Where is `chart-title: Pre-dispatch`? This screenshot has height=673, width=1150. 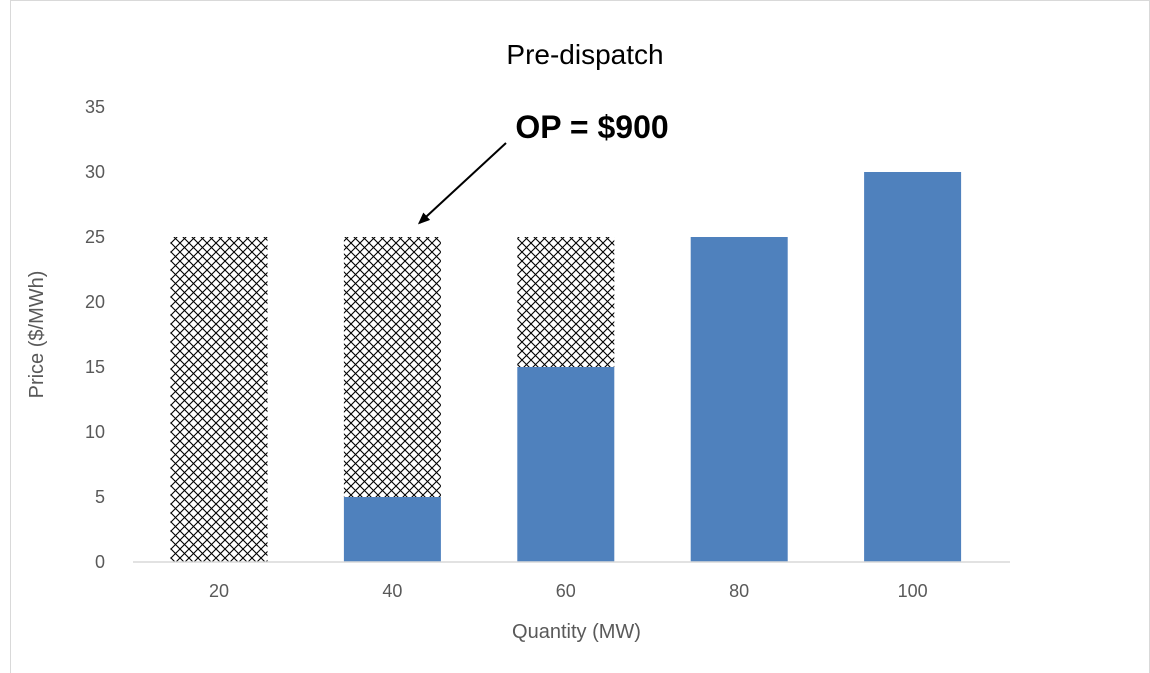
chart-title: Pre-dispatch is located at coordinates (584, 54).